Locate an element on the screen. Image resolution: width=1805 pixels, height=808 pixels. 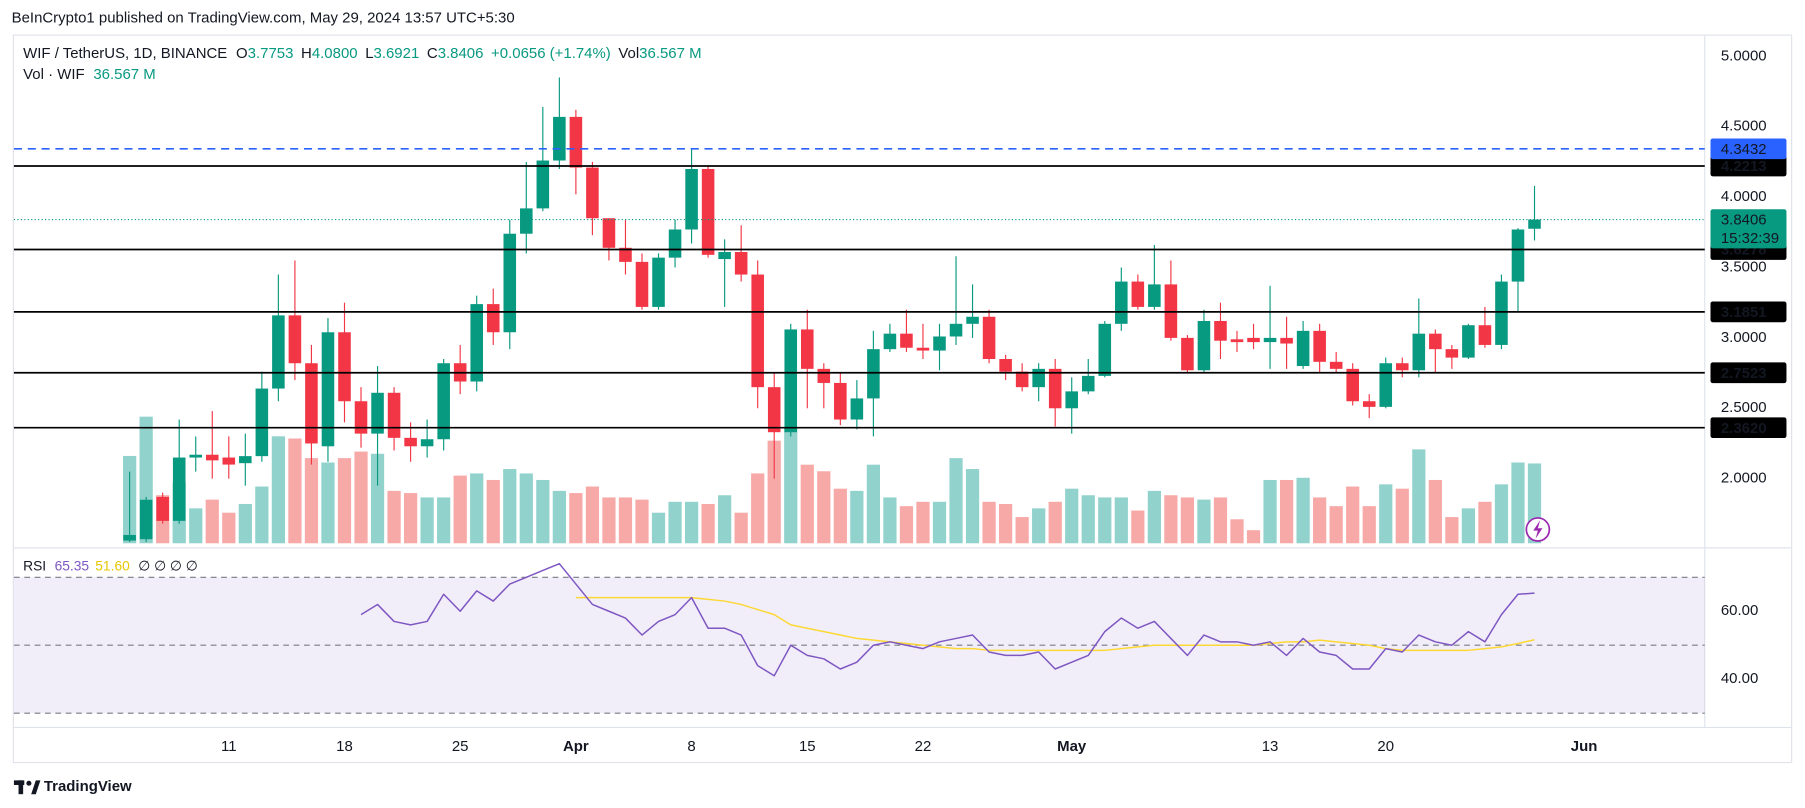
legend-key: Vol is located at coordinates (628, 53).